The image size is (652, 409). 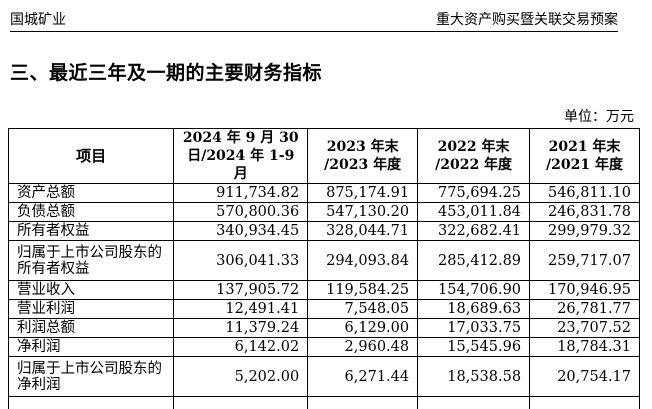 What do you see at coordinates (584, 231) in the screenshot?
I see `cell-value: 299,979.32` at bounding box center [584, 231].